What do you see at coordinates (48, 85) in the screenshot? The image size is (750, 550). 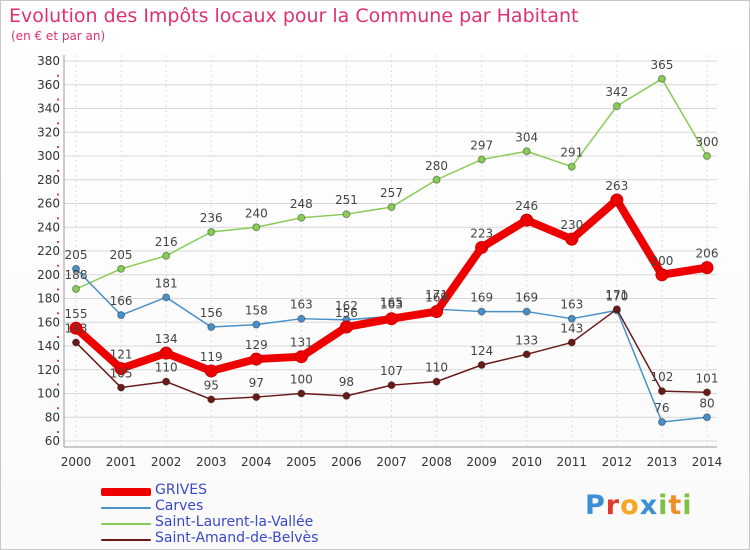 I see `y-tick-label: 360` at bounding box center [48, 85].